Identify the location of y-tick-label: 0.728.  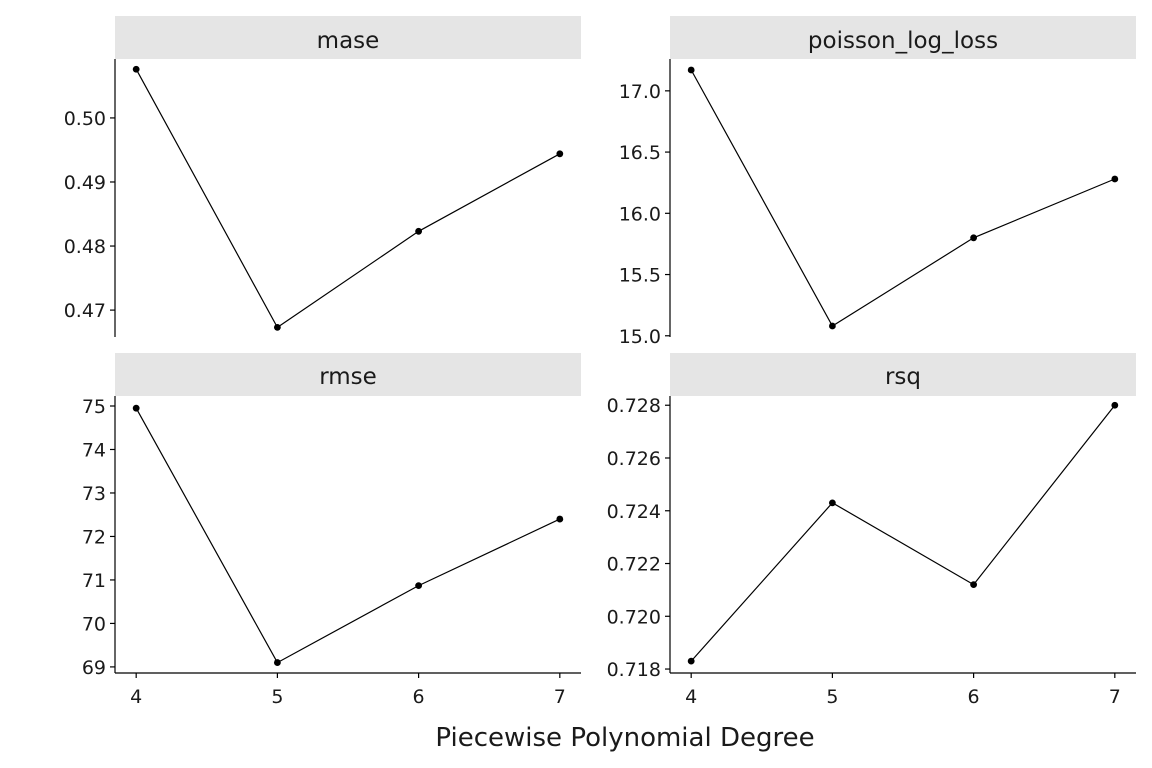
(634, 406).